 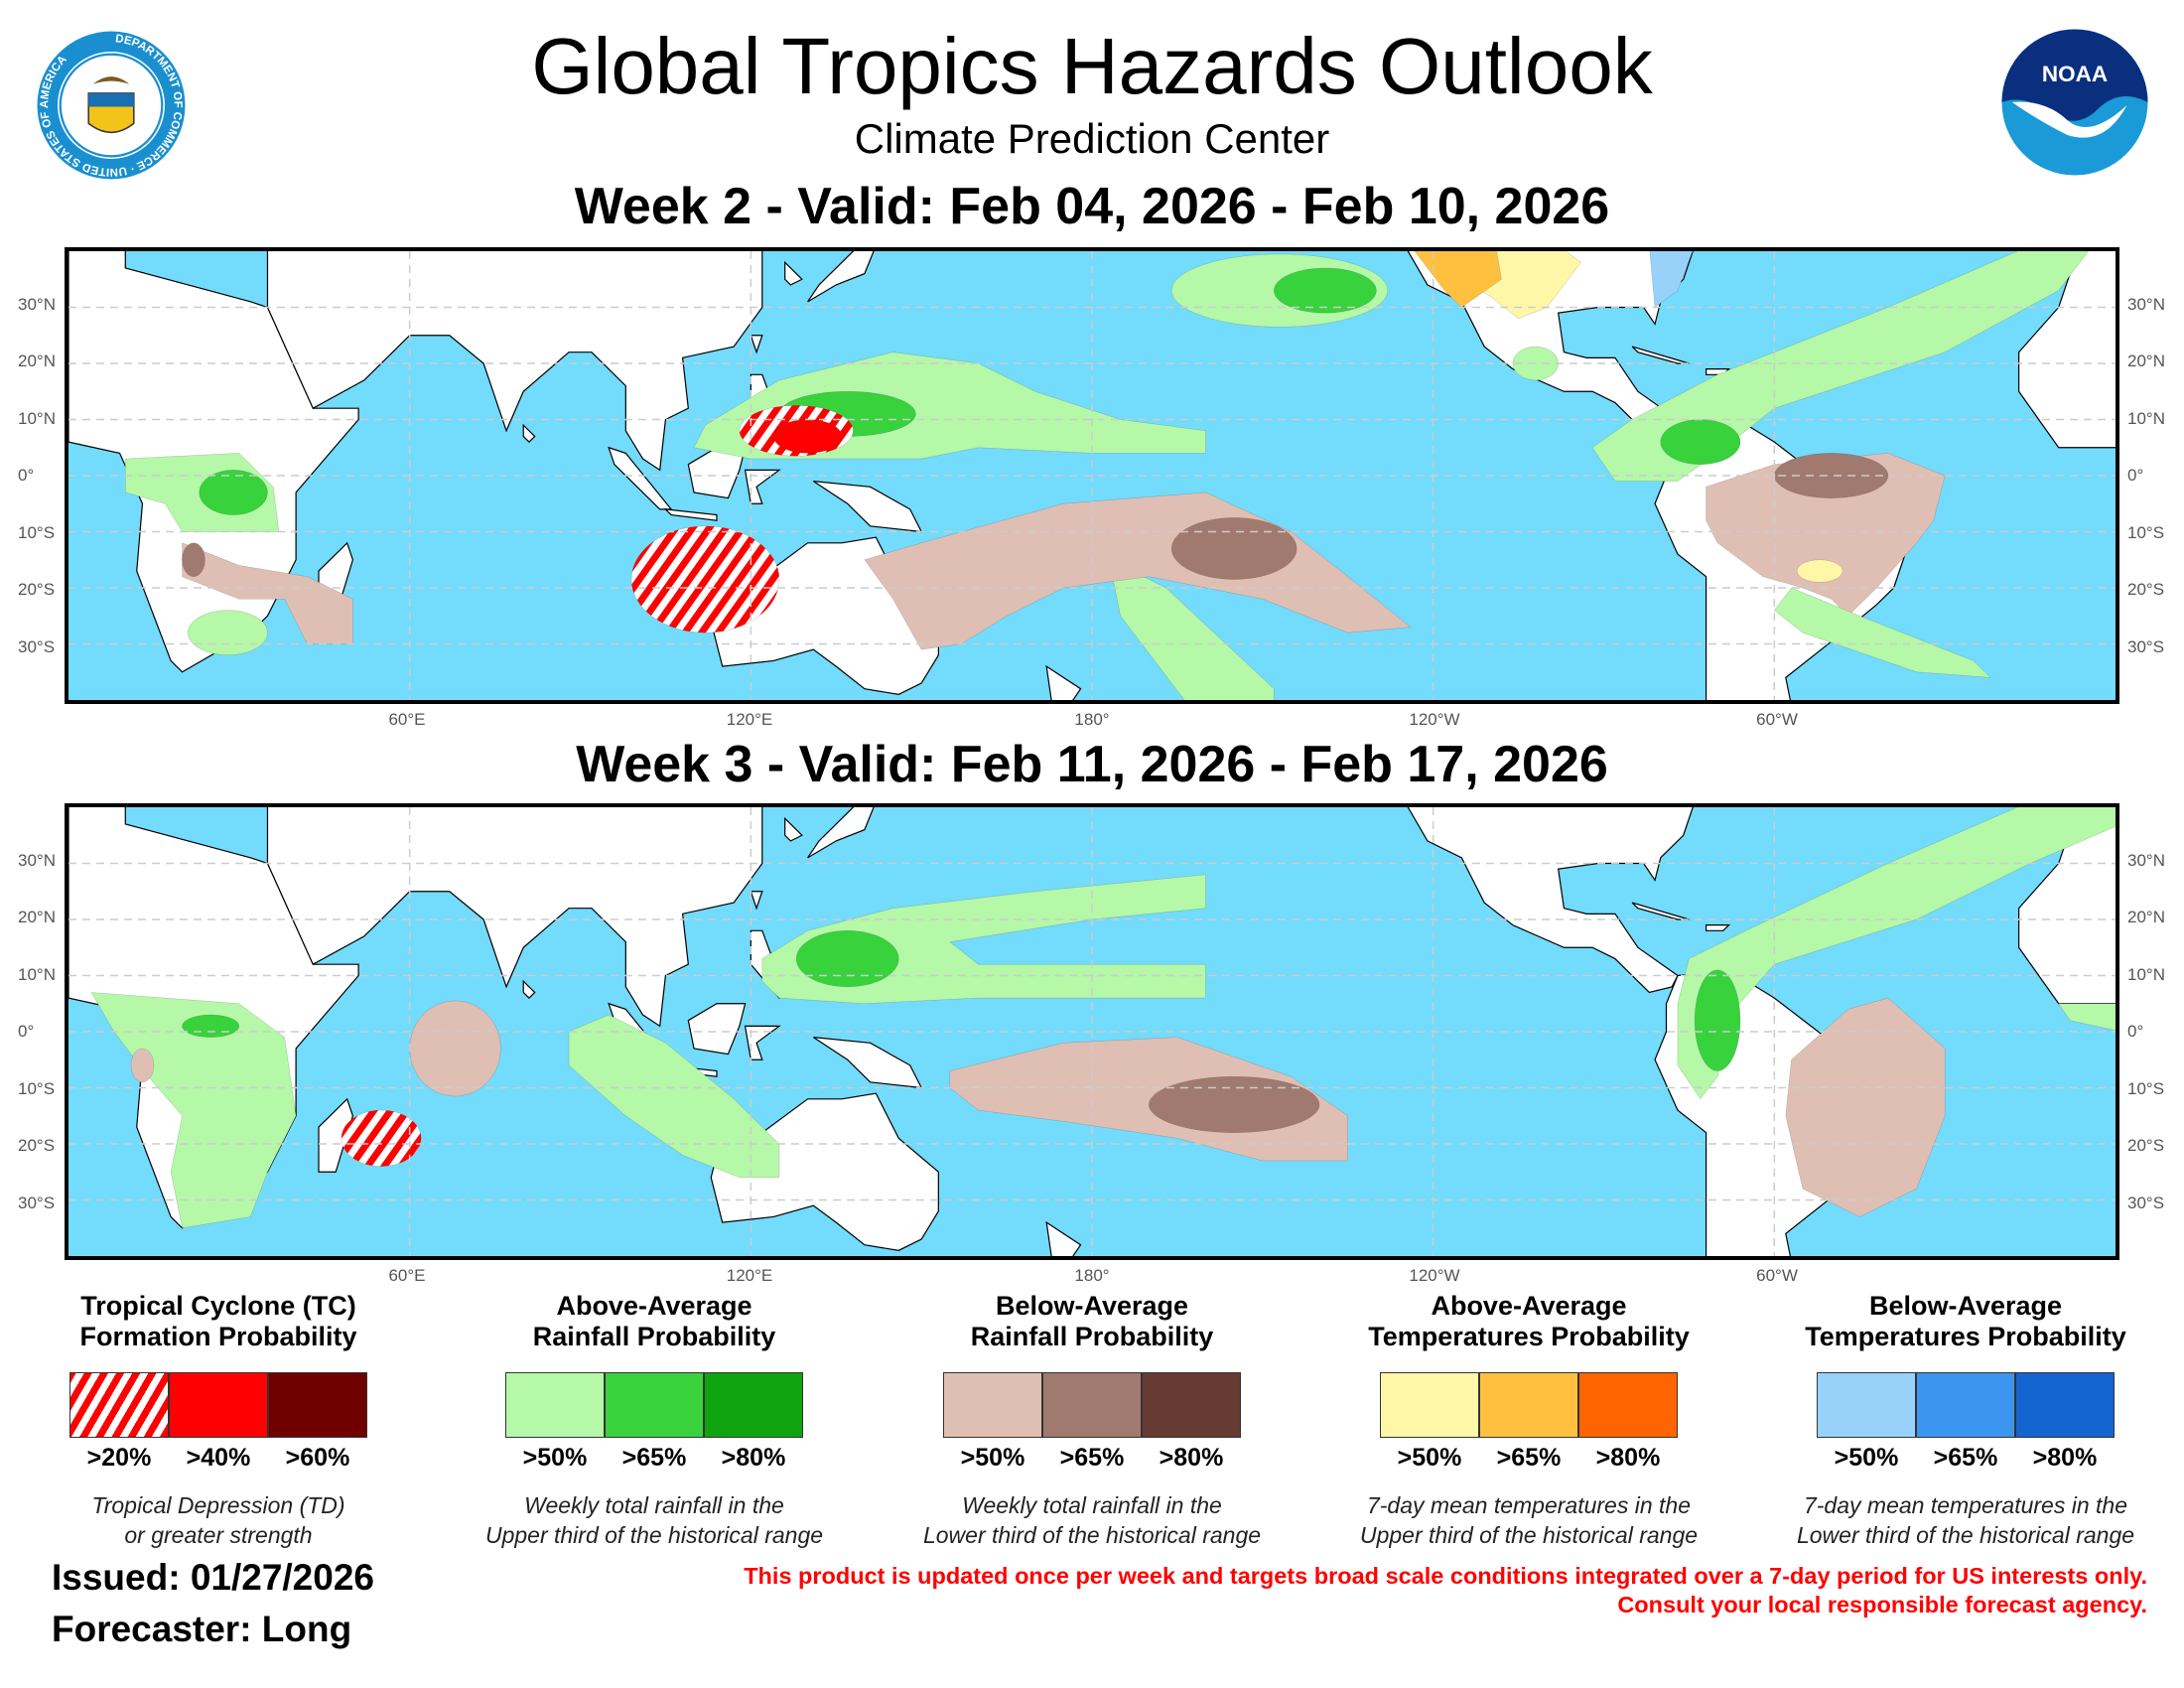 I want to click on legend-desc: Upper third of the historical range, so click(x=1529, y=1535).